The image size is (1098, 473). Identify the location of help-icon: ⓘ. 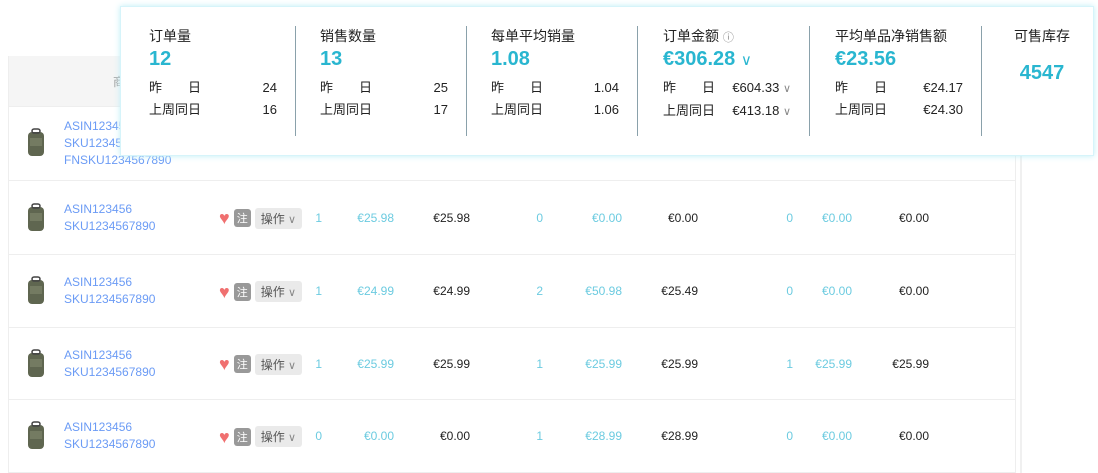
(728, 38).